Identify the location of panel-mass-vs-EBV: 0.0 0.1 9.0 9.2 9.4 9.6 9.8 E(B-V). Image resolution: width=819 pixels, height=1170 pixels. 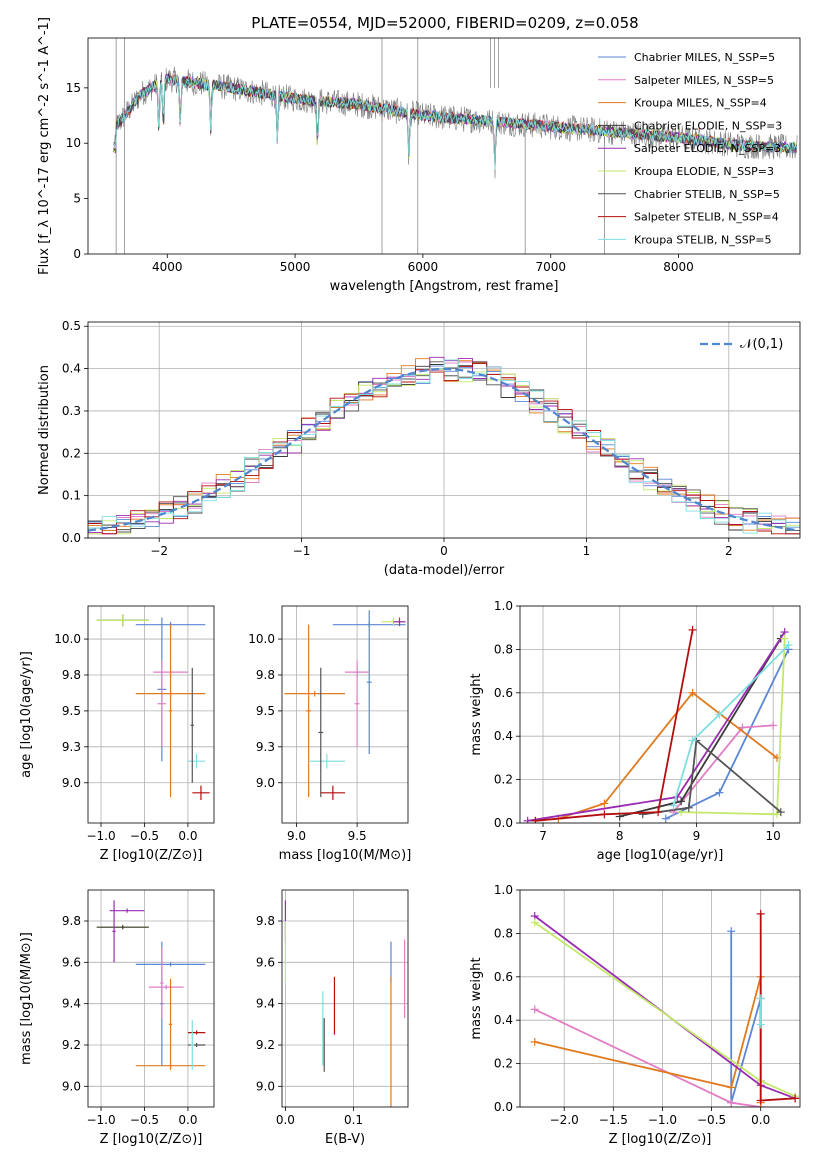
(332, 1018).